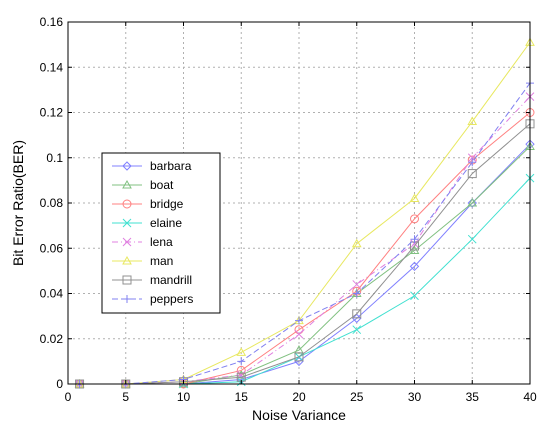 This screenshot has width=550, height=433. What do you see at coordinates (52, 203) in the screenshot?
I see `y-tick-label: 0.08` at bounding box center [52, 203].